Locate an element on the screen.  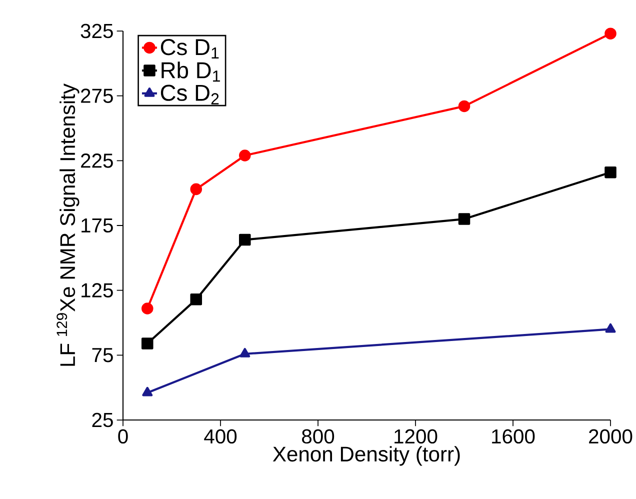
x-tick-label: 800 is located at coordinates (318, 436).